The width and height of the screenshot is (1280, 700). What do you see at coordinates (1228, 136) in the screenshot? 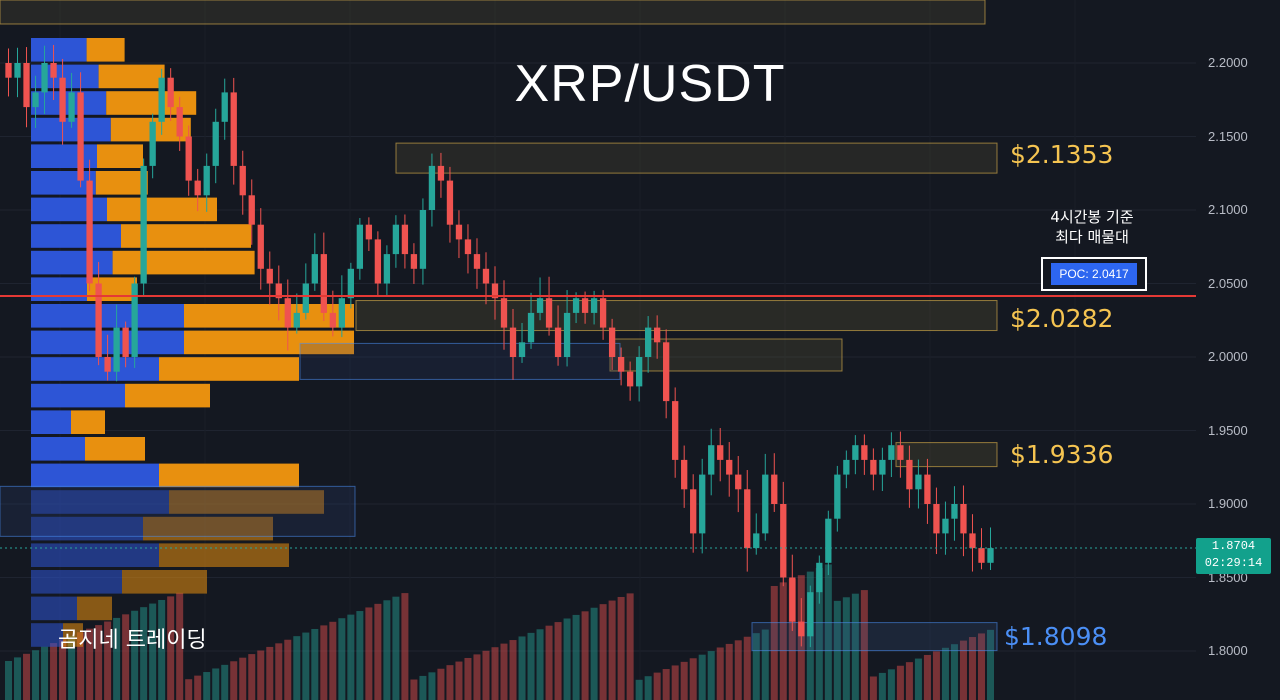
I see `price-tick-label: 2.1500` at bounding box center [1228, 136].